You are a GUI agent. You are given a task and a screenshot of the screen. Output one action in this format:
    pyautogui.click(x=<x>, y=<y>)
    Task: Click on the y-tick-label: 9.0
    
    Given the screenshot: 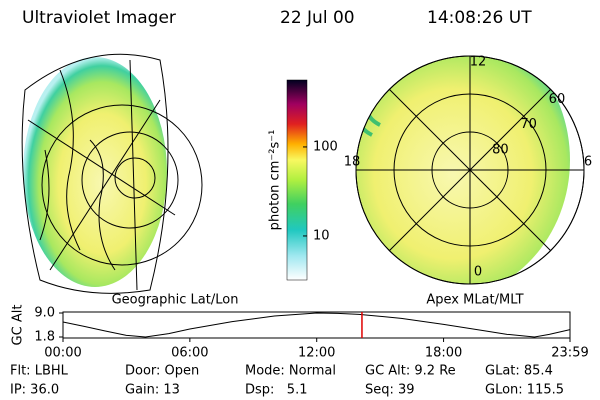 What is the action you would take?
    pyautogui.click(x=44, y=313)
    